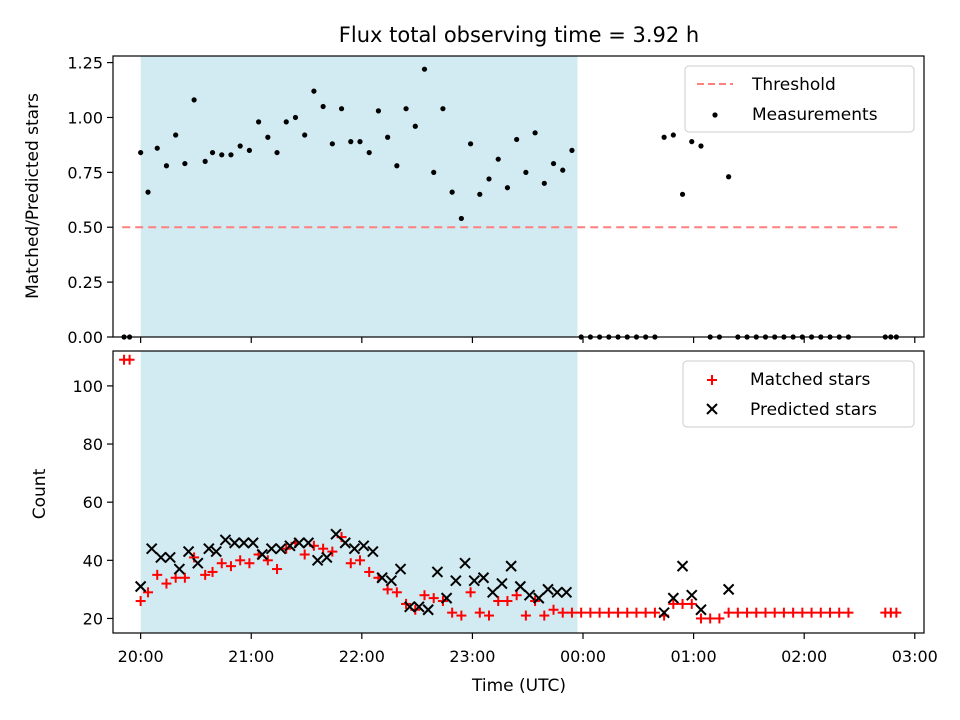 This screenshot has width=960, height=720. I want to click on x-axis-label: Time (UTC), so click(518, 686).